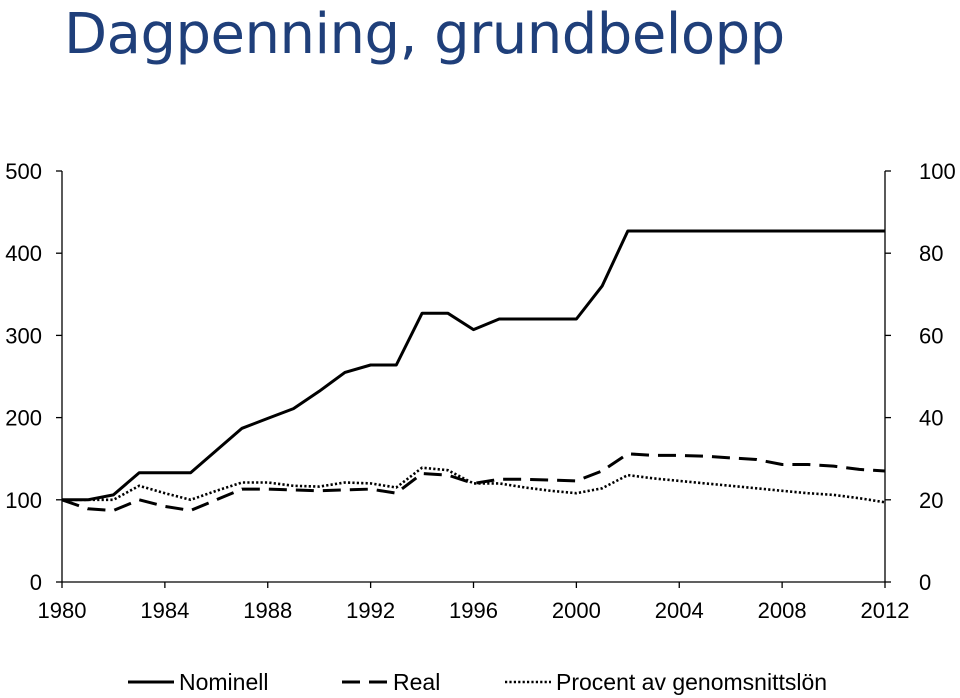  Describe the element at coordinates (23, 418) in the screenshot. I see `y-tick-label-left: 200` at that location.